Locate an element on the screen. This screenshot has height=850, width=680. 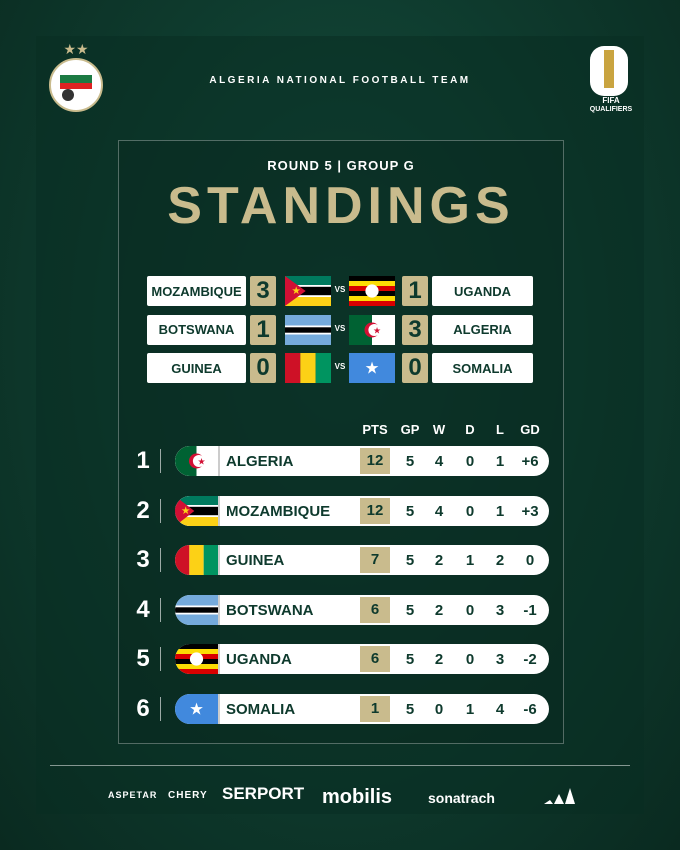
rank: 1 is located at coordinates (143, 460).